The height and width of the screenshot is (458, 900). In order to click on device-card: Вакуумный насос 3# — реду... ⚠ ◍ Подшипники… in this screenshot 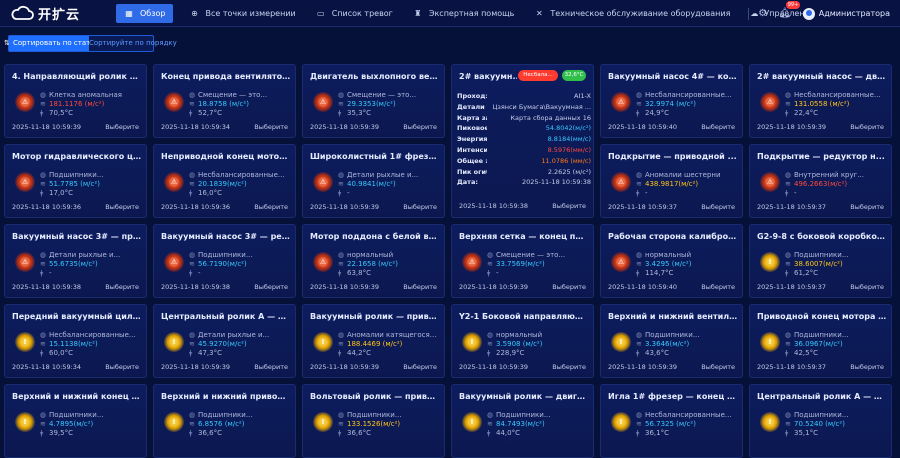, I will do `click(224, 261)`.